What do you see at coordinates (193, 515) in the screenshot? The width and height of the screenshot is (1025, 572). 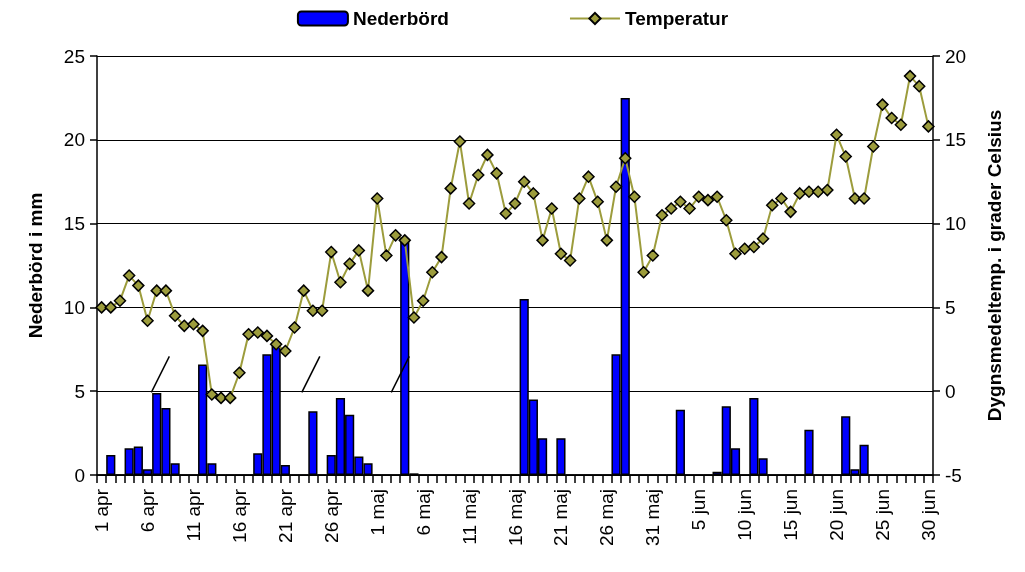 I see `x-tick-label: 11 apr` at bounding box center [193, 515].